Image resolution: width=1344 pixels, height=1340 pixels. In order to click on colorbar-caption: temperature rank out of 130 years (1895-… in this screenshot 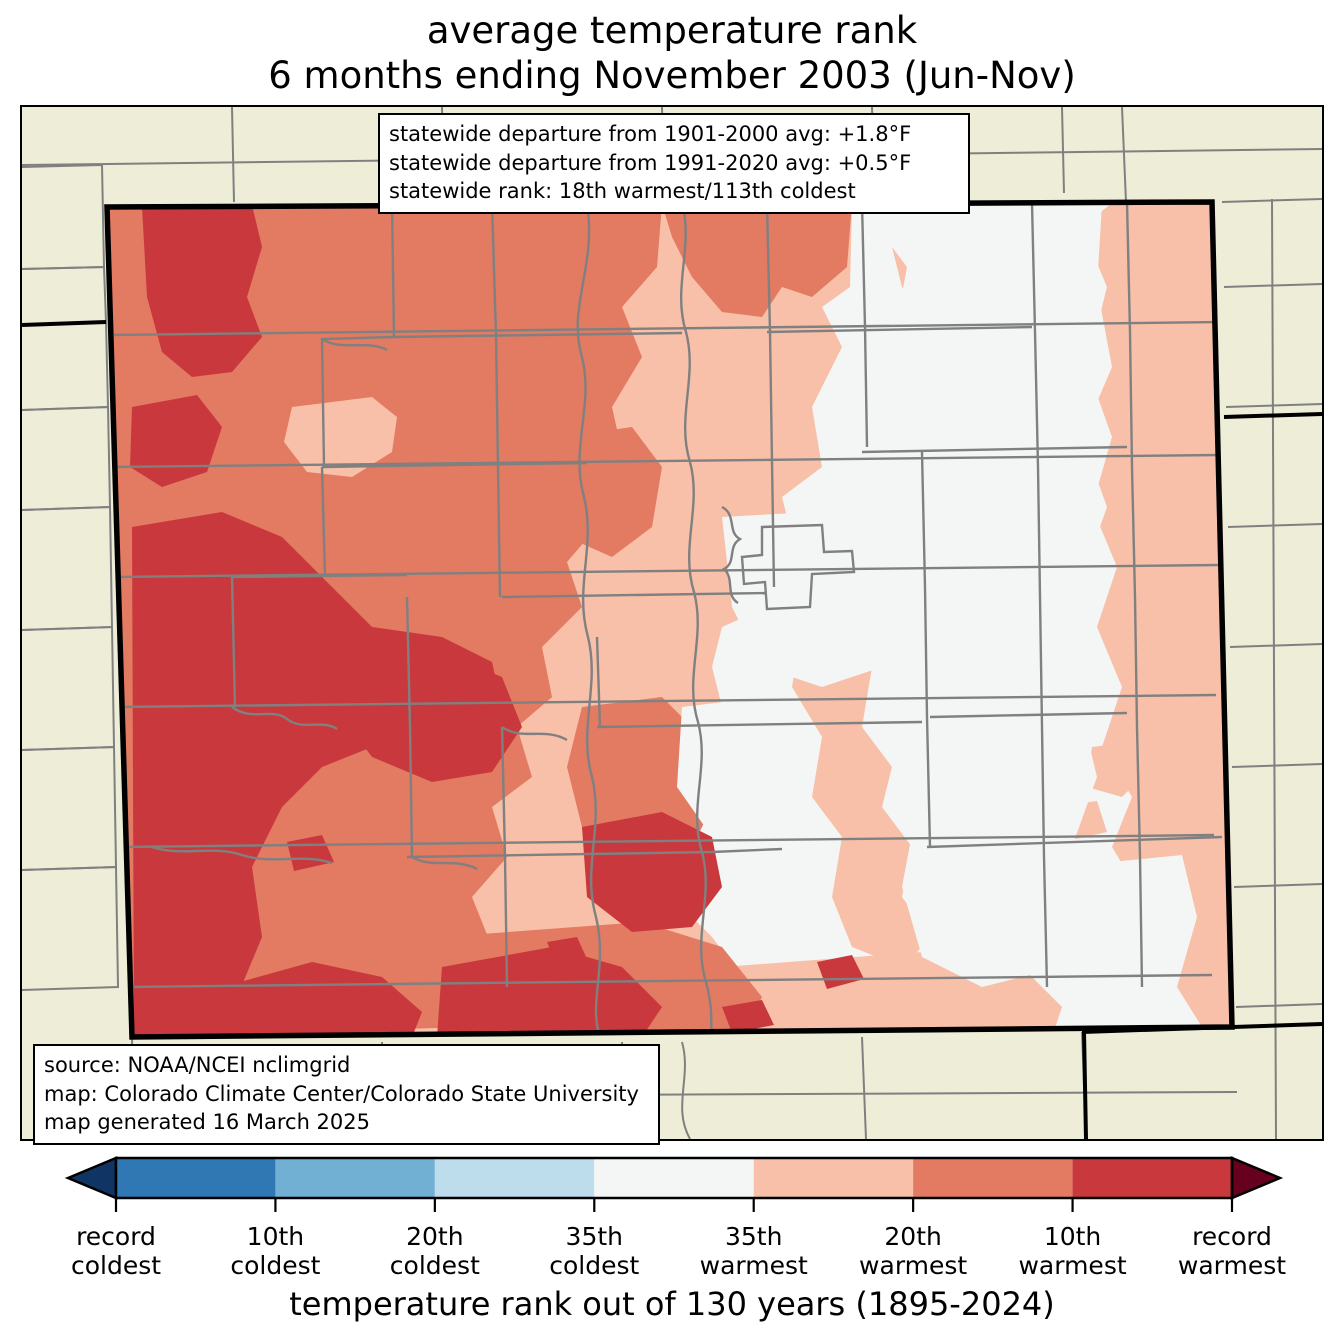, I will do `click(672, 1304)`.